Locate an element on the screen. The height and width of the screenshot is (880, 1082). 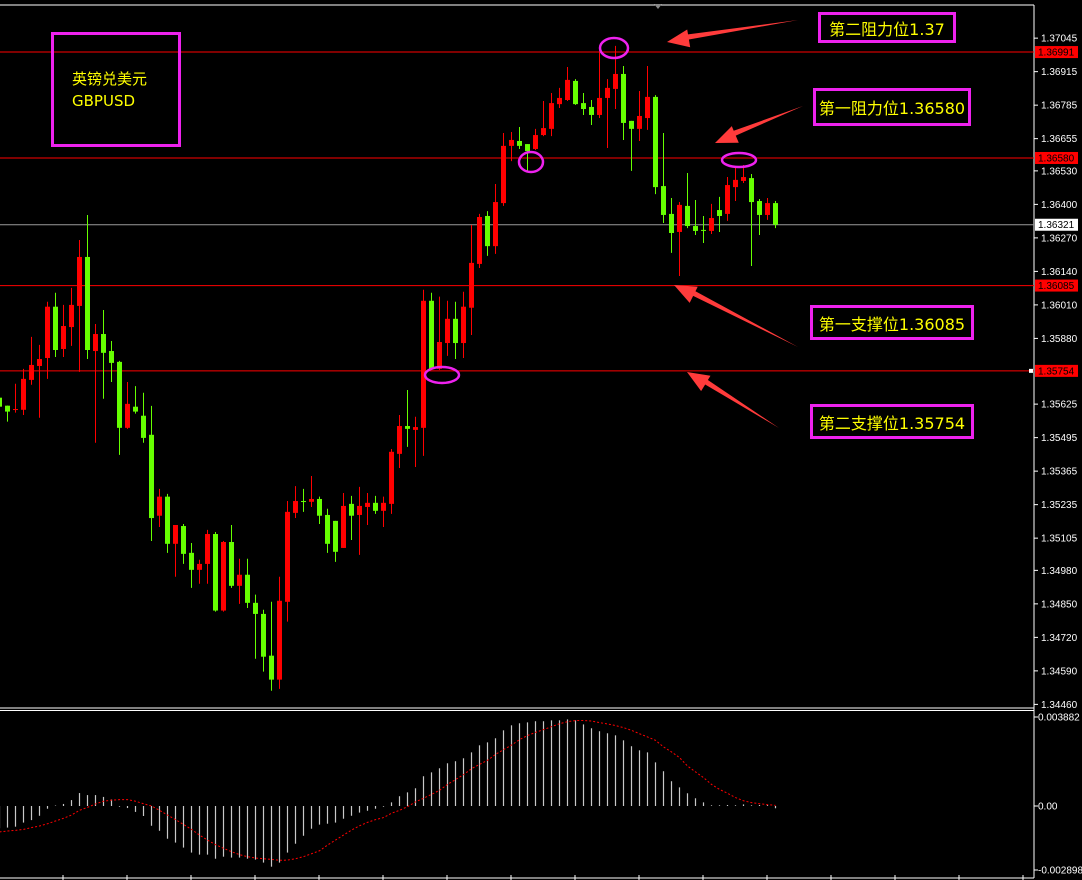
current-price-badge is located at coordinates (1056, 224).